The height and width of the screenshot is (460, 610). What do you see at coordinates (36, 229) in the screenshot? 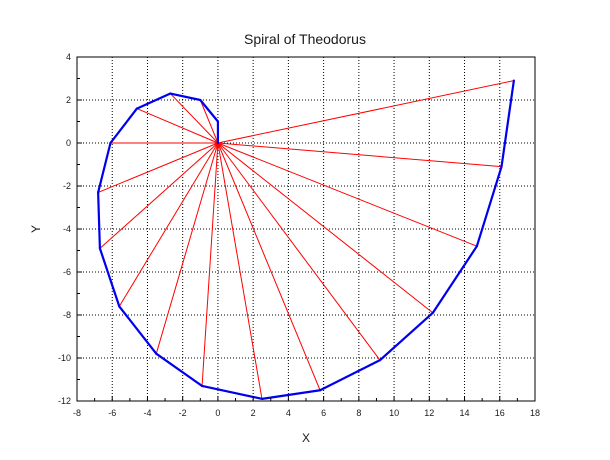
I see `y-axis-label: Y` at bounding box center [36, 229].